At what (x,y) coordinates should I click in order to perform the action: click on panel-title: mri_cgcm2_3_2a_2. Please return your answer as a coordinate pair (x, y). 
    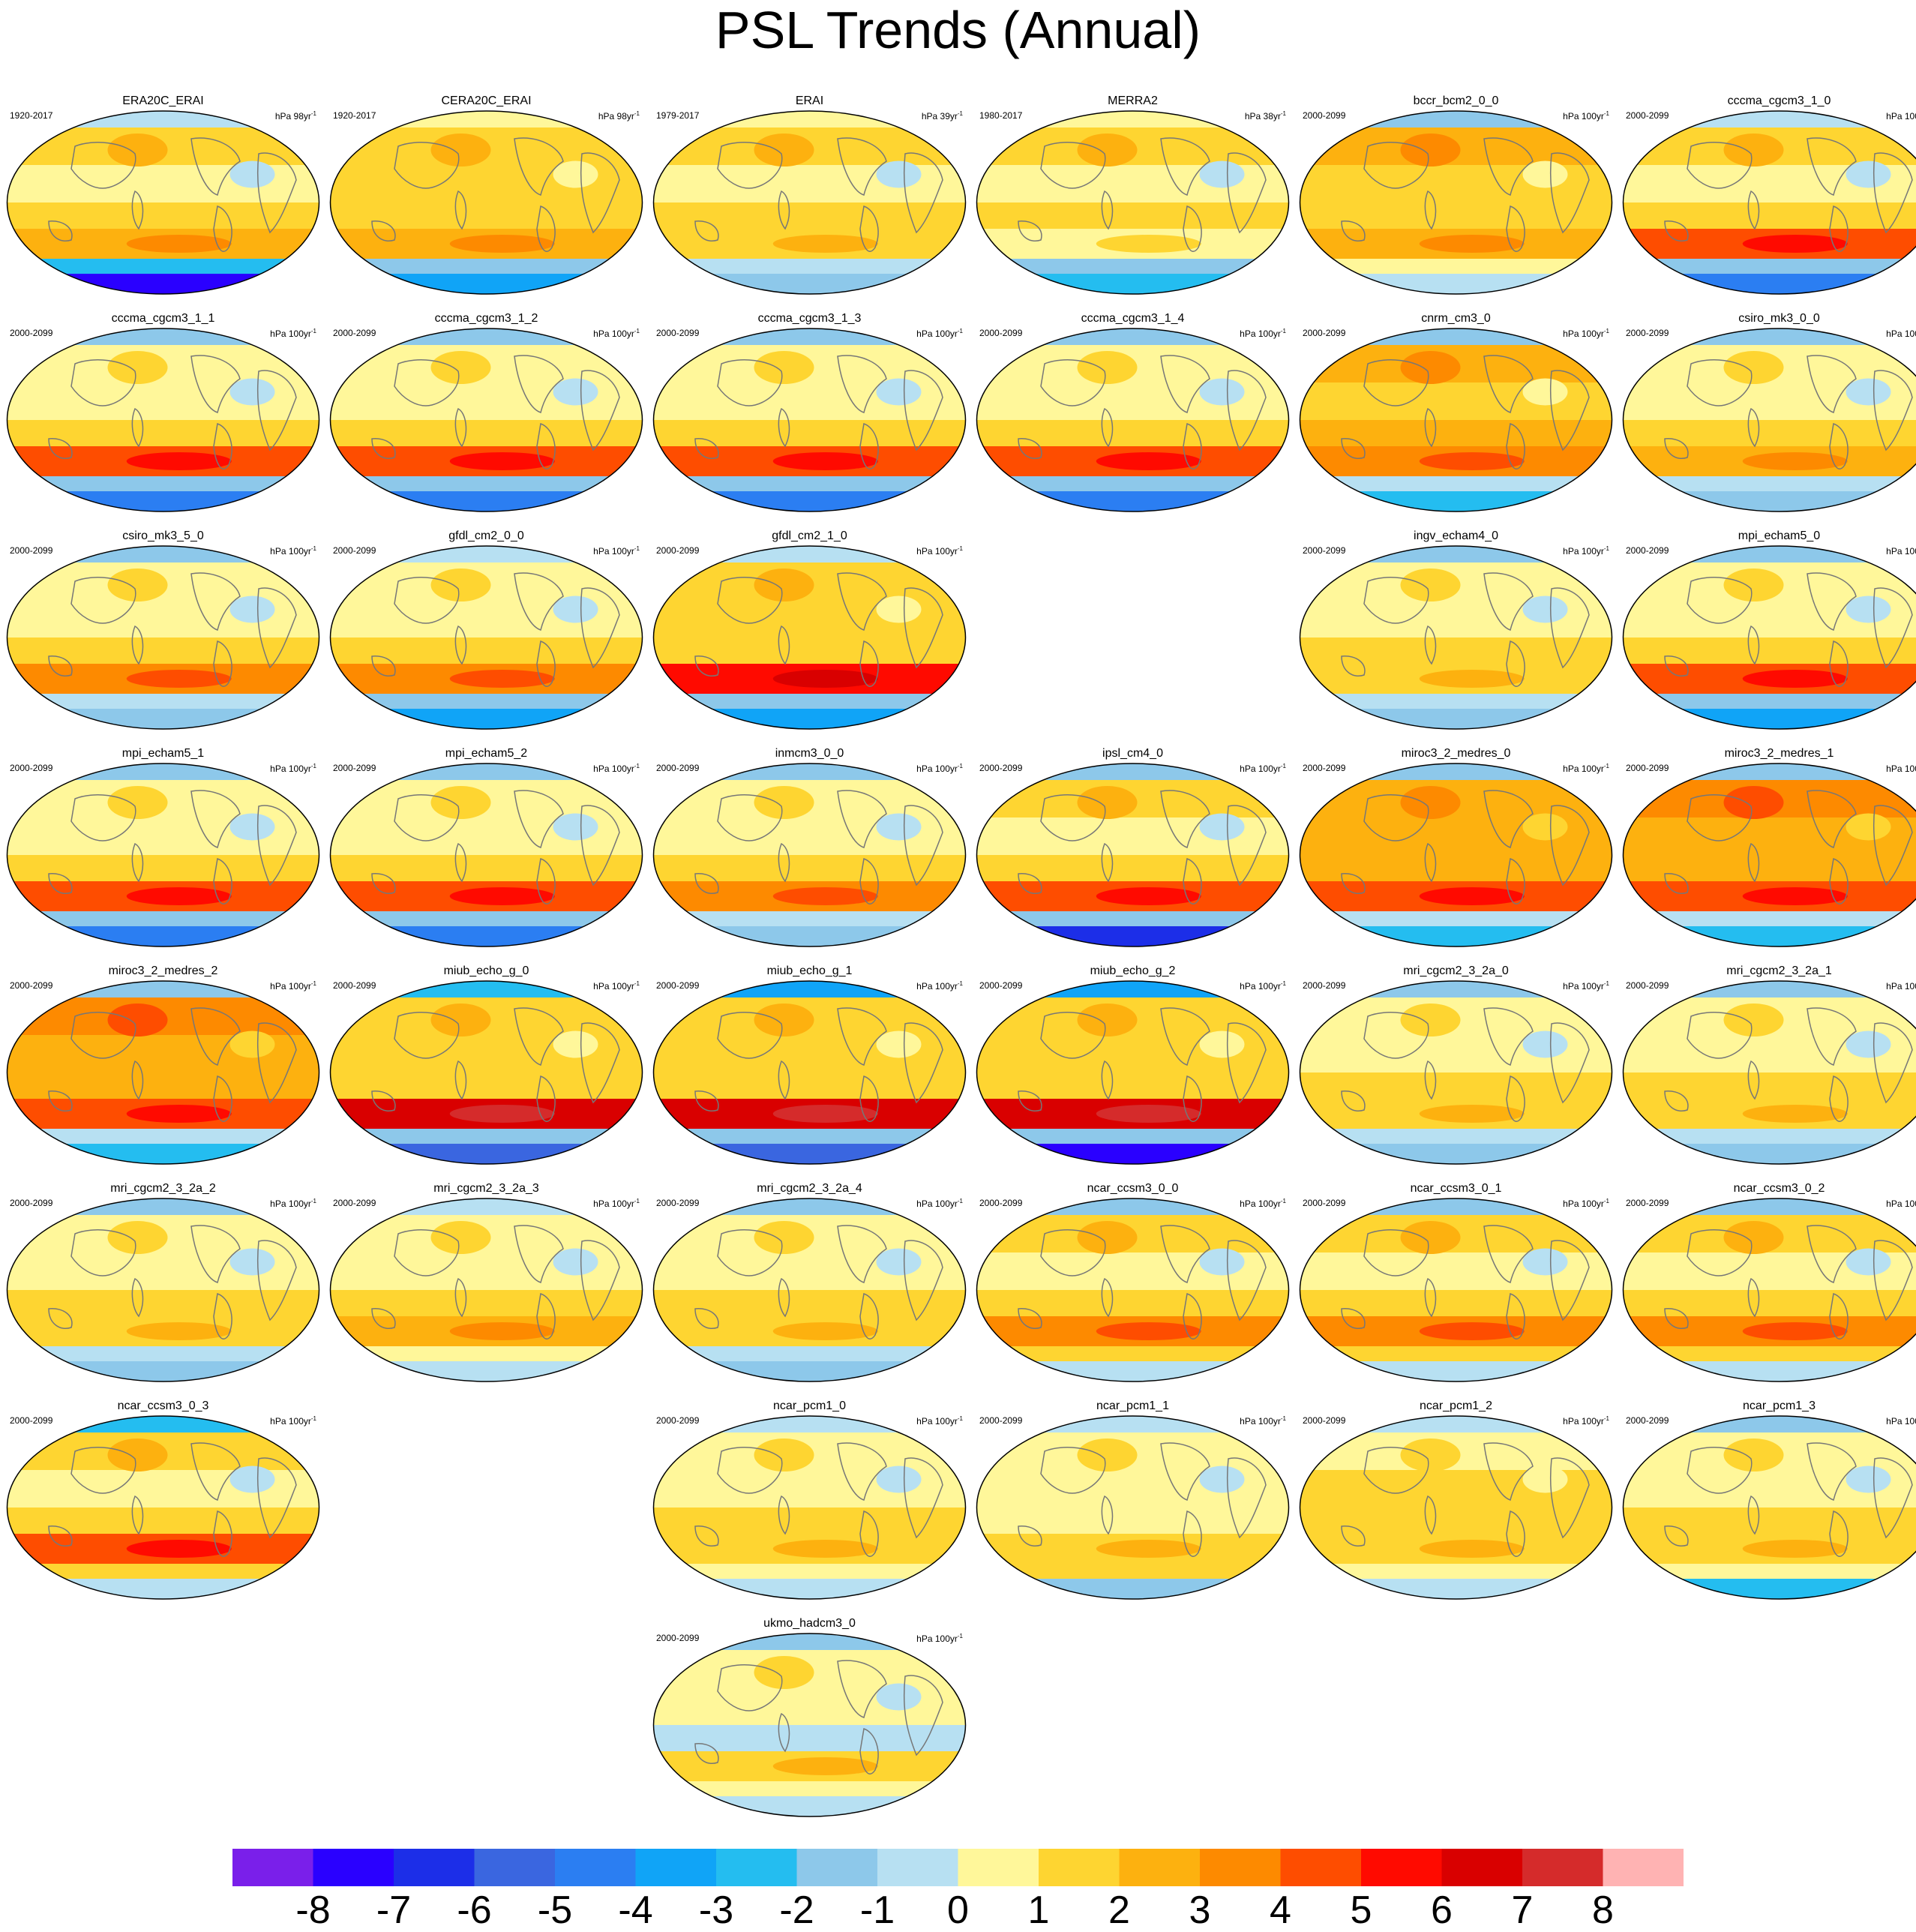
    Looking at the image, I should click on (163, 1188).